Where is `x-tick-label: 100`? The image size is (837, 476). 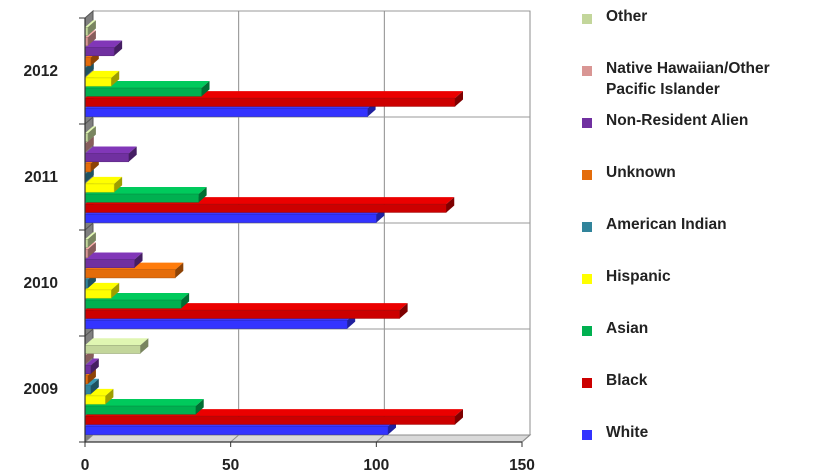
x-tick-label: 100 is located at coordinates (376, 465).